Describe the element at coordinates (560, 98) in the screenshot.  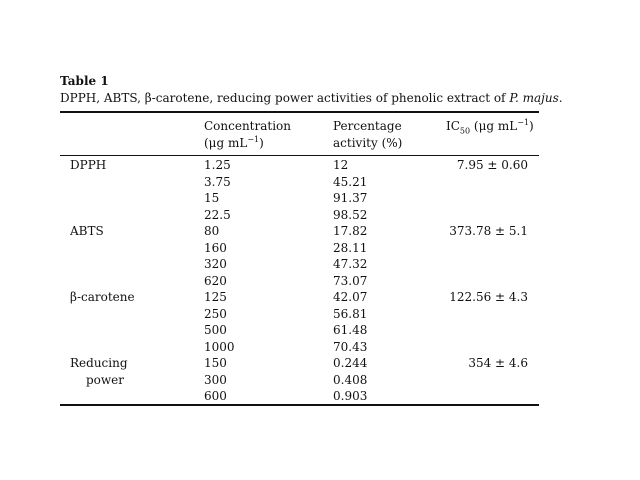
I see `caption-suffix: .` at that location.